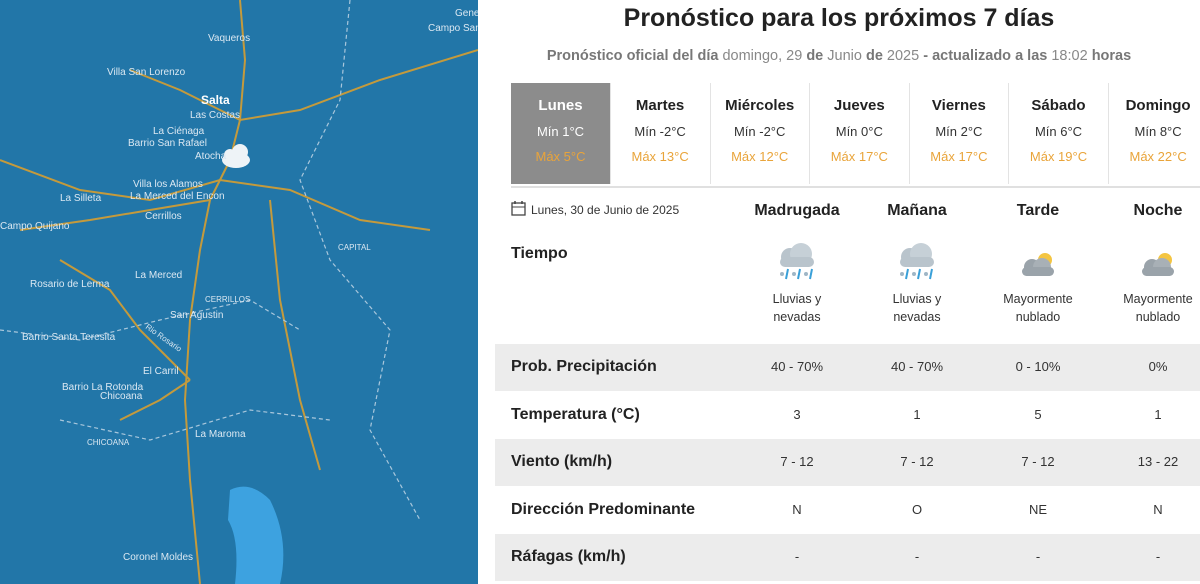 The image size is (1200, 584). Describe the element at coordinates (1069, 56) in the screenshot. I see `subtitle-part: 18:02` at that location.